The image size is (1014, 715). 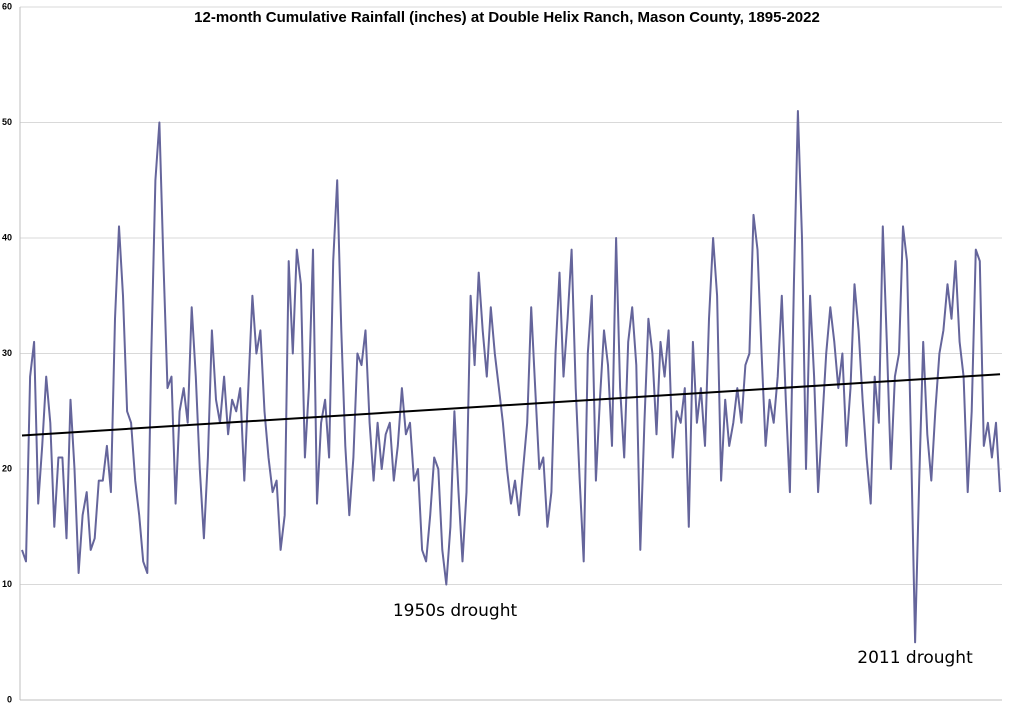 I want to click on annotation: 2011 drought, so click(x=915, y=658).